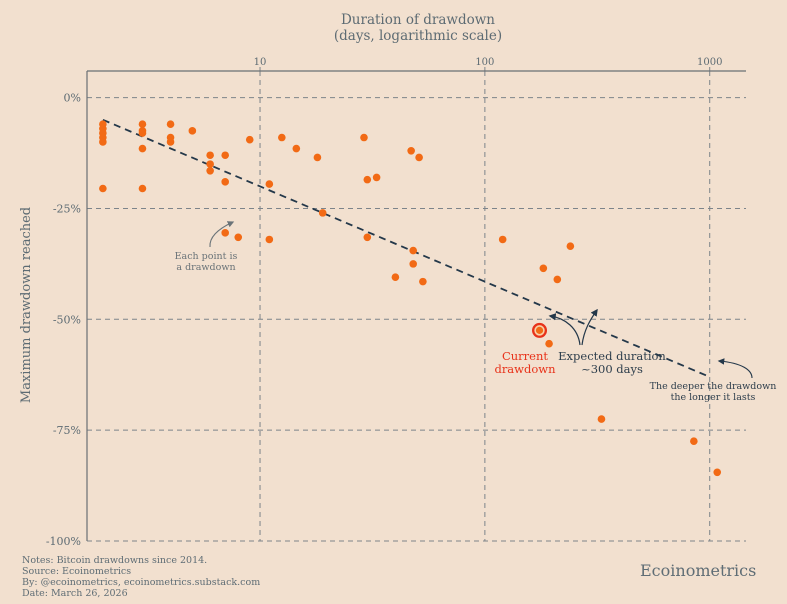 The height and width of the screenshot is (604, 787). Describe the element at coordinates (63, 541) in the screenshot. I see `y-tick-label: -100%` at that location.